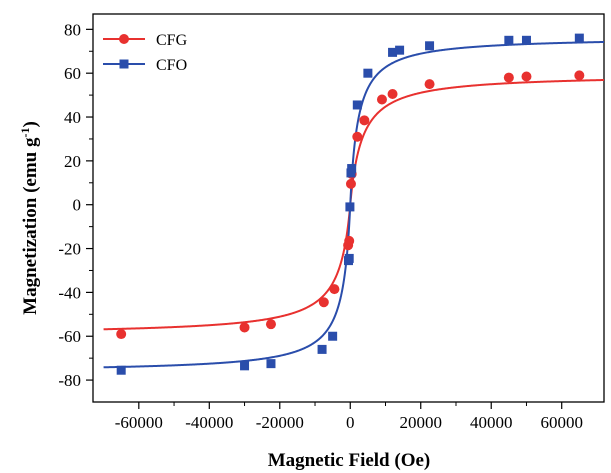 The width and height of the screenshot is (611, 473). What do you see at coordinates (69, 249) in the screenshot?
I see `y-tick-label: -20` at bounding box center [69, 249].